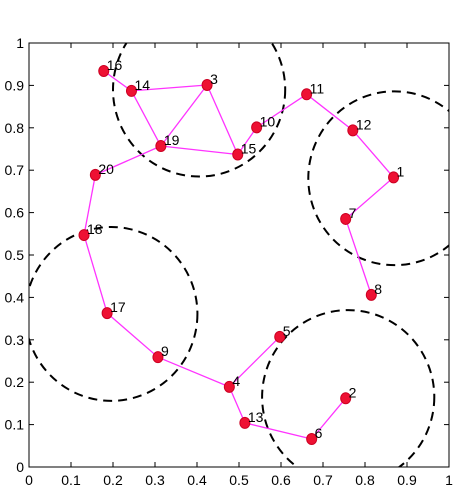 This screenshot has width=474, height=491. Describe the element at coordinates (407, 480) in the screenshot. I see `x-tick-label: 0.9` at that location.